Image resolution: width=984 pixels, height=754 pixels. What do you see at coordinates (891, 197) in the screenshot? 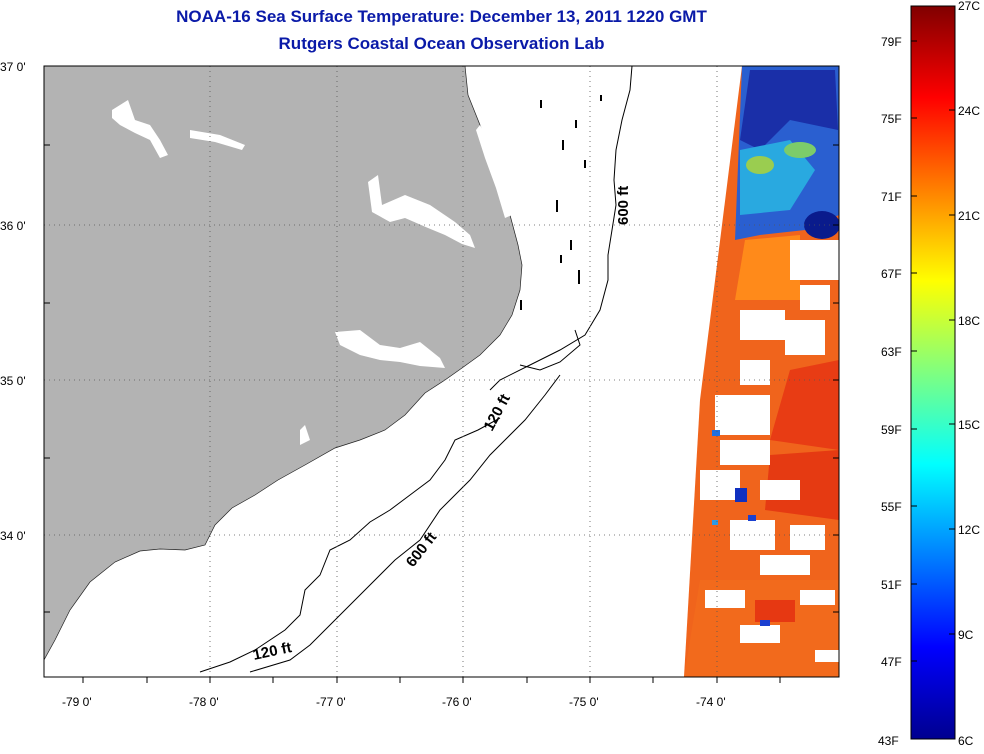
I see `cb-f-71: 71F` at bounding box center [891, 197].